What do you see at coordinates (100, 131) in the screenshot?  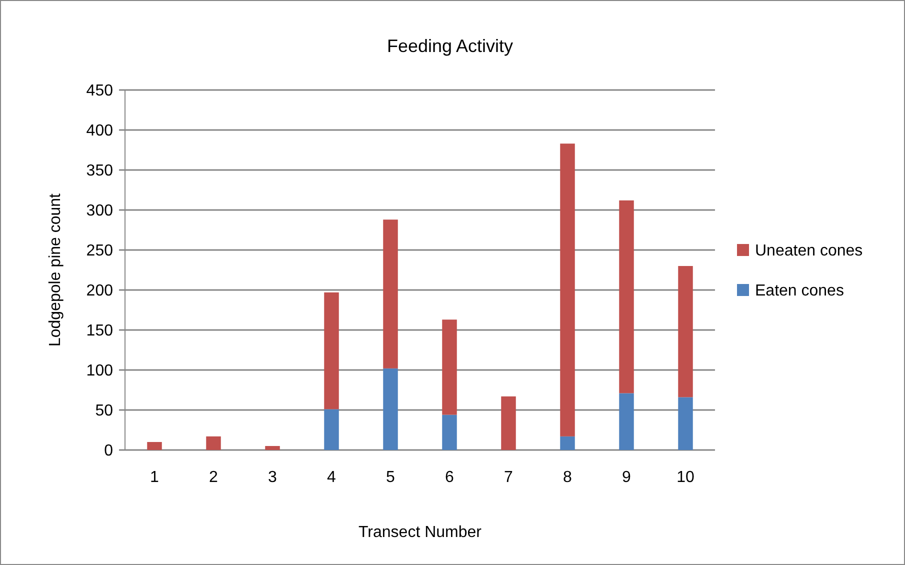 I see `y-tick-label: 400` at bounding box center [100, 131].